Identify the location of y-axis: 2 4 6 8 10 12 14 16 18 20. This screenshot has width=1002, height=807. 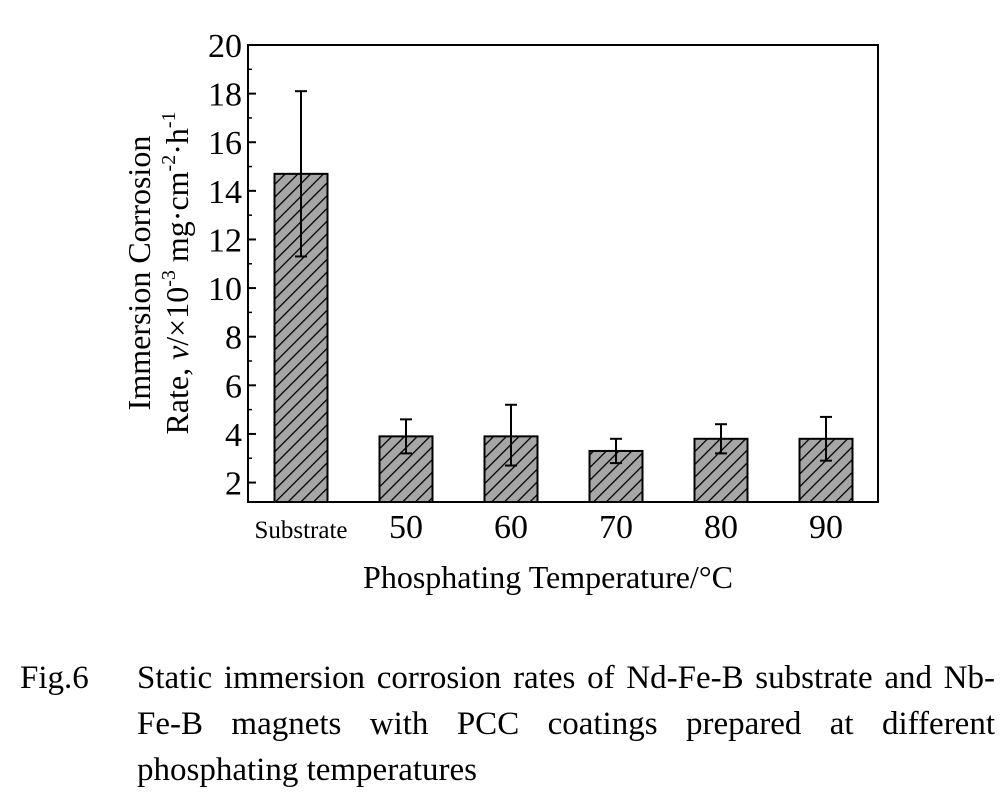
(232, 265).